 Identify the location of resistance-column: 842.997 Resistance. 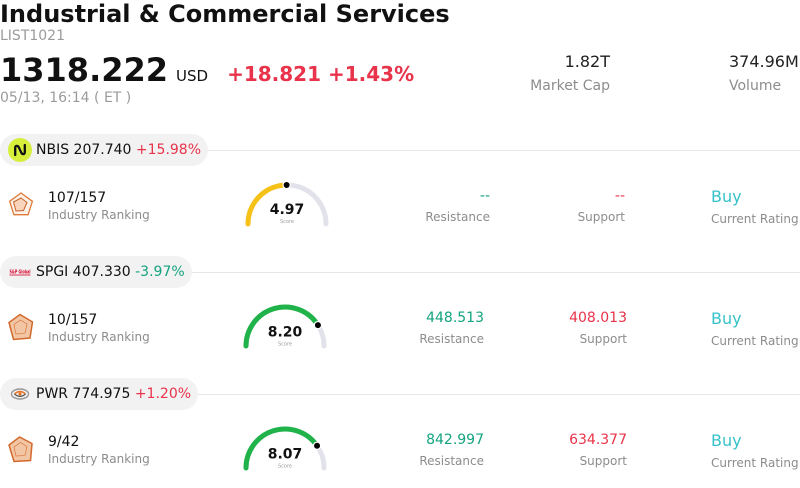
(451, 449).